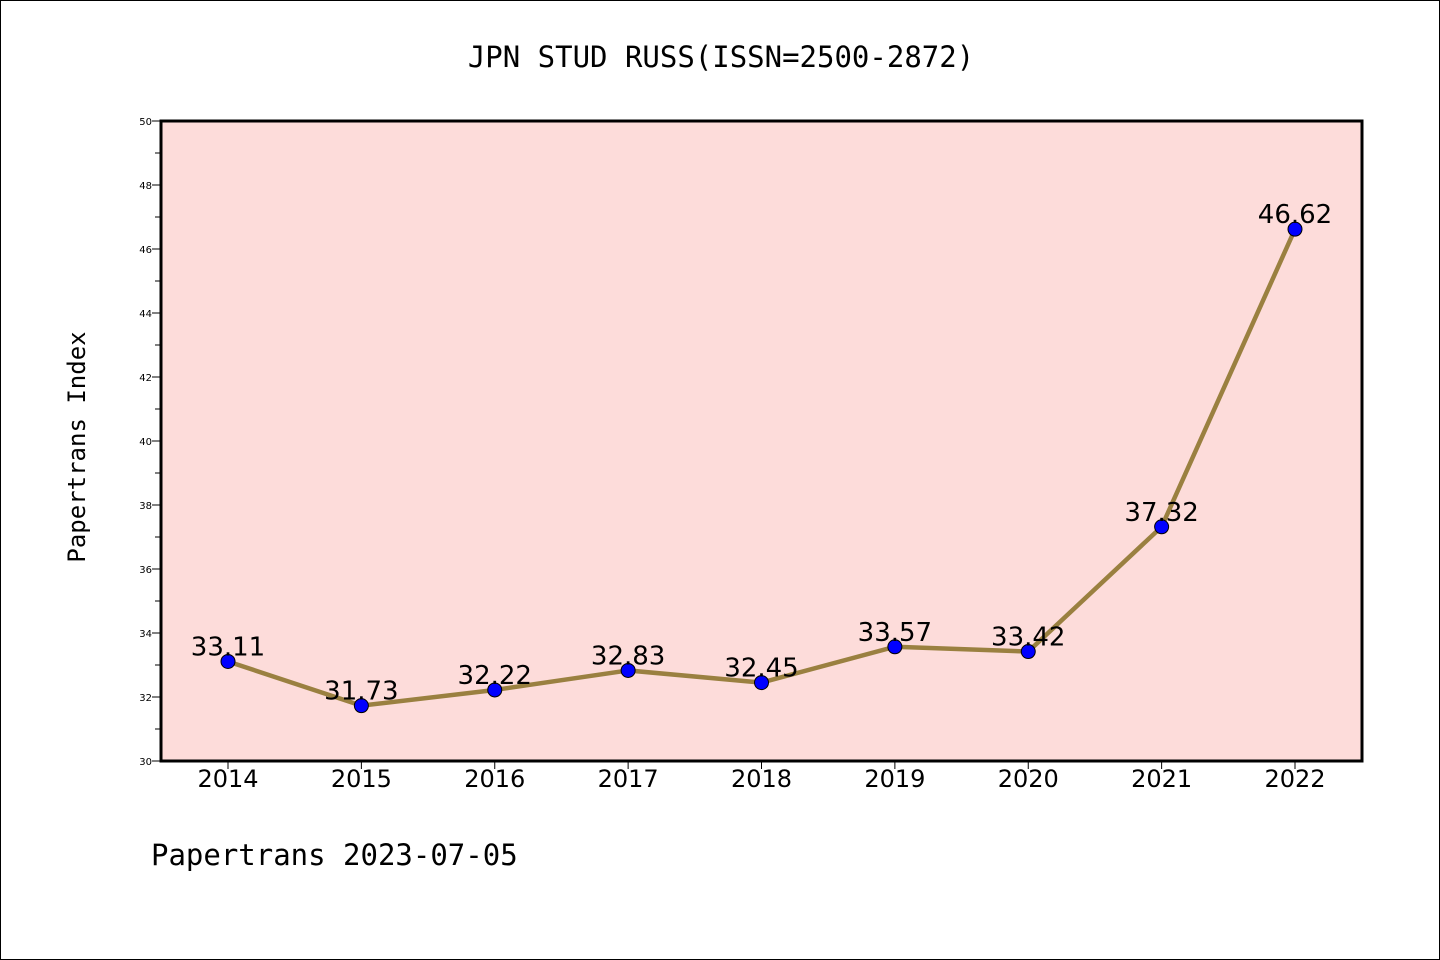  I want to click on x-tick-label: 2022, so click(1294, 779).